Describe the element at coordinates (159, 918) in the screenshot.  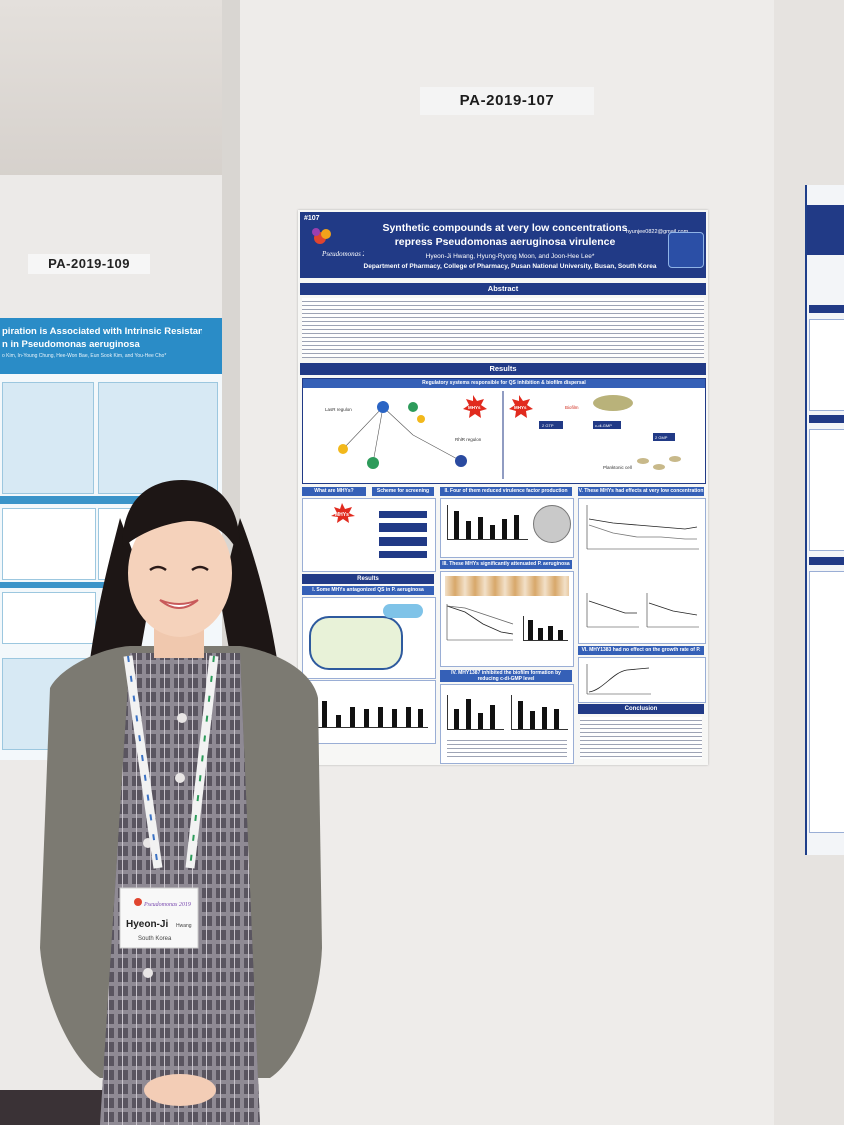
I see `name-badge` at that location.